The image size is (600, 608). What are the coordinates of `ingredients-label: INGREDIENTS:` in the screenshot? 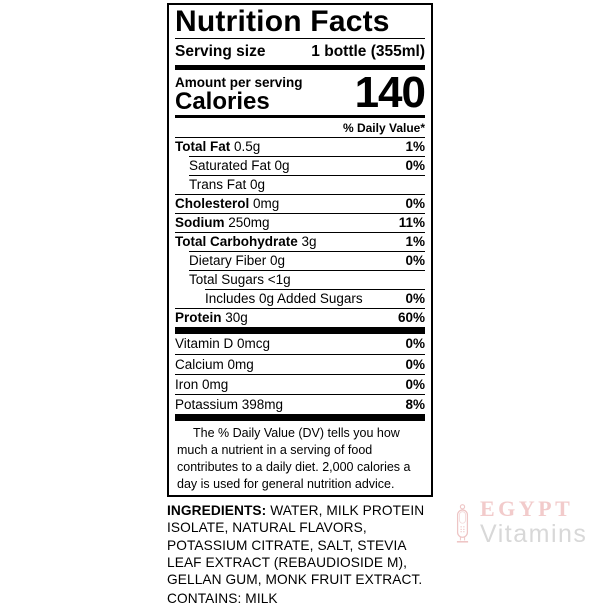 It's located at (217, 510).